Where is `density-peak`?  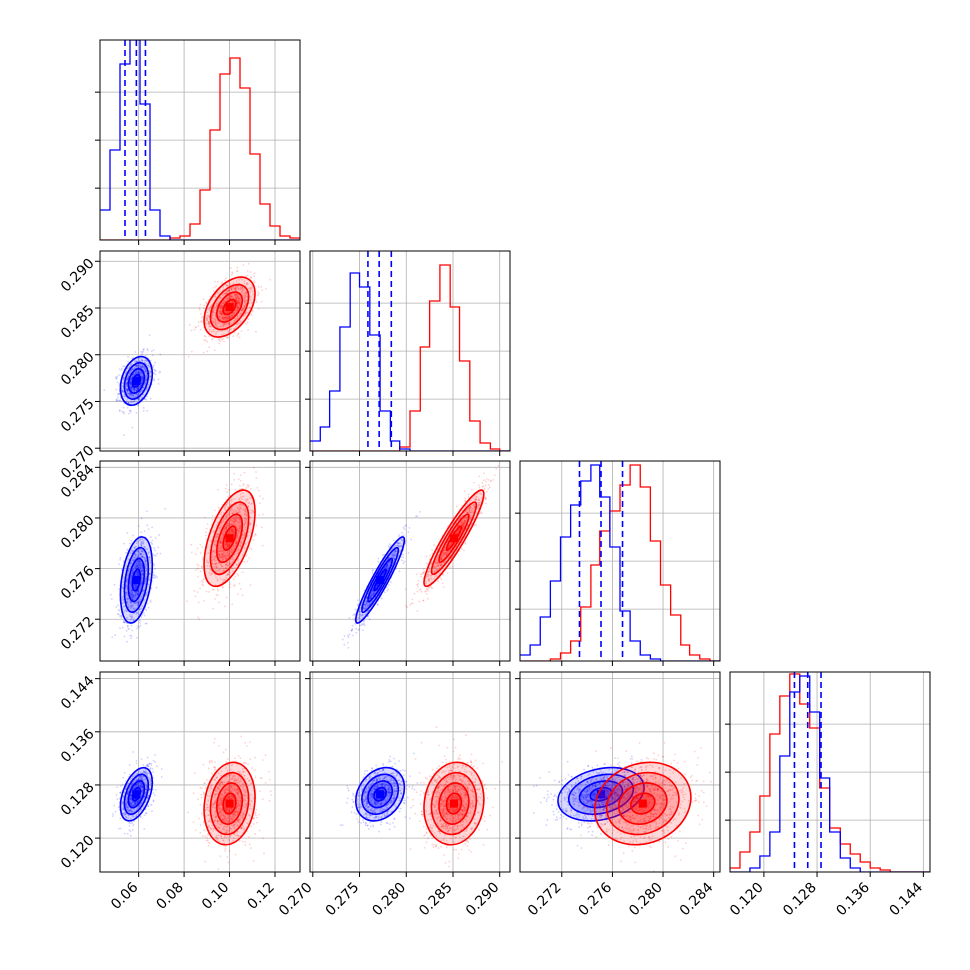
density-peak is located at coordinates (229, 307).